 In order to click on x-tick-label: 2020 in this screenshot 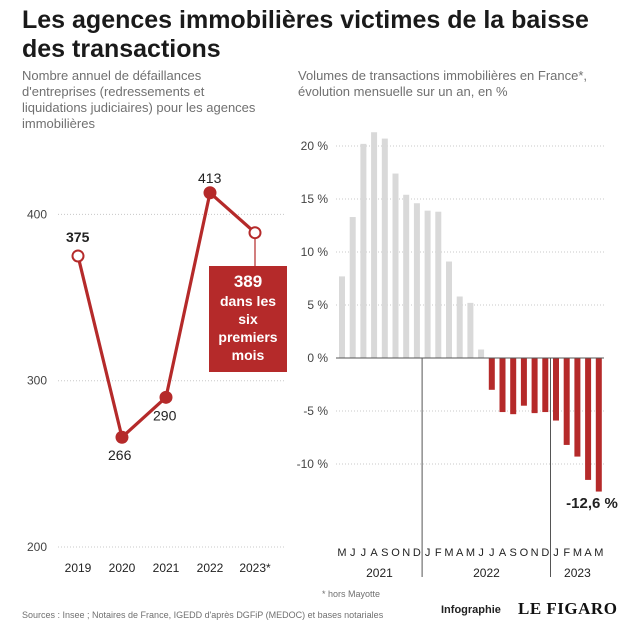, I will do `click(122, 568)`.